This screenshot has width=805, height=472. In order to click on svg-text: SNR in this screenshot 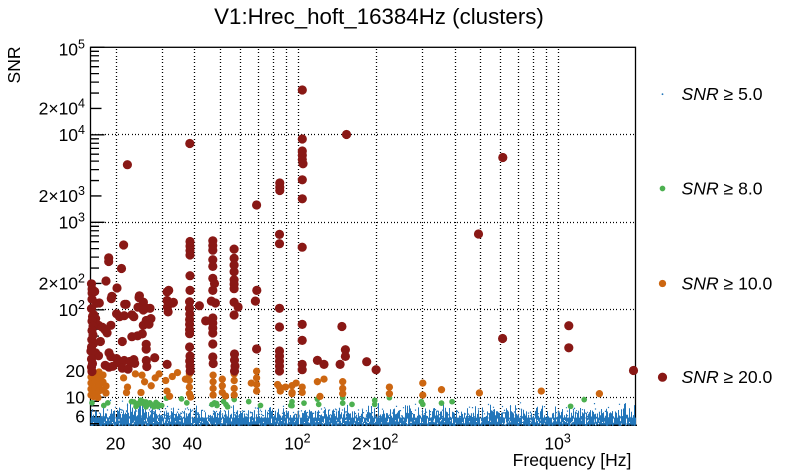, I will do `click(14, 65)`.